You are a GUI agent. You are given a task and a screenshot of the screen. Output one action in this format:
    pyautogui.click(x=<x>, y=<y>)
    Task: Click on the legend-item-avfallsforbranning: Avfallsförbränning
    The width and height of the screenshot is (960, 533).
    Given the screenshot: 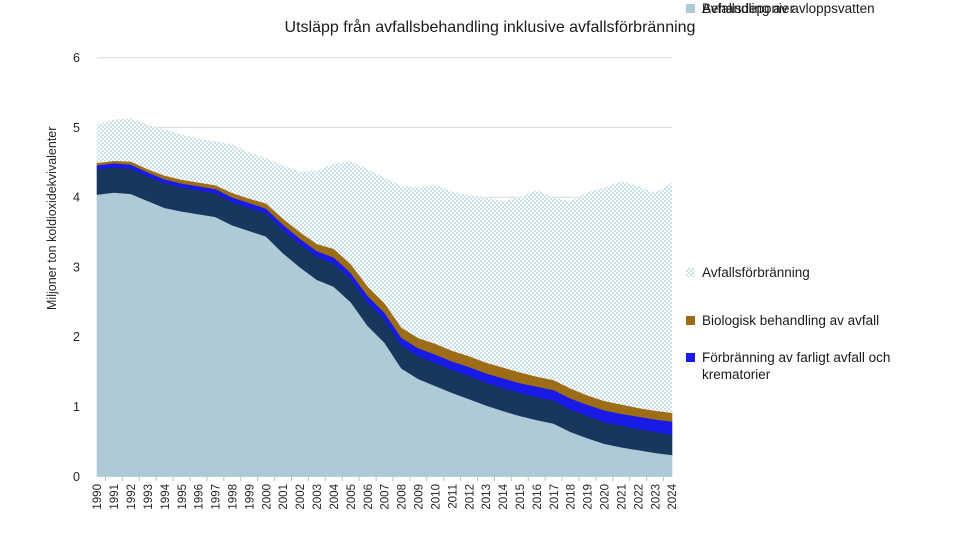 What is the action you would take?
    pyautogui.click(x=817, y=272)
    